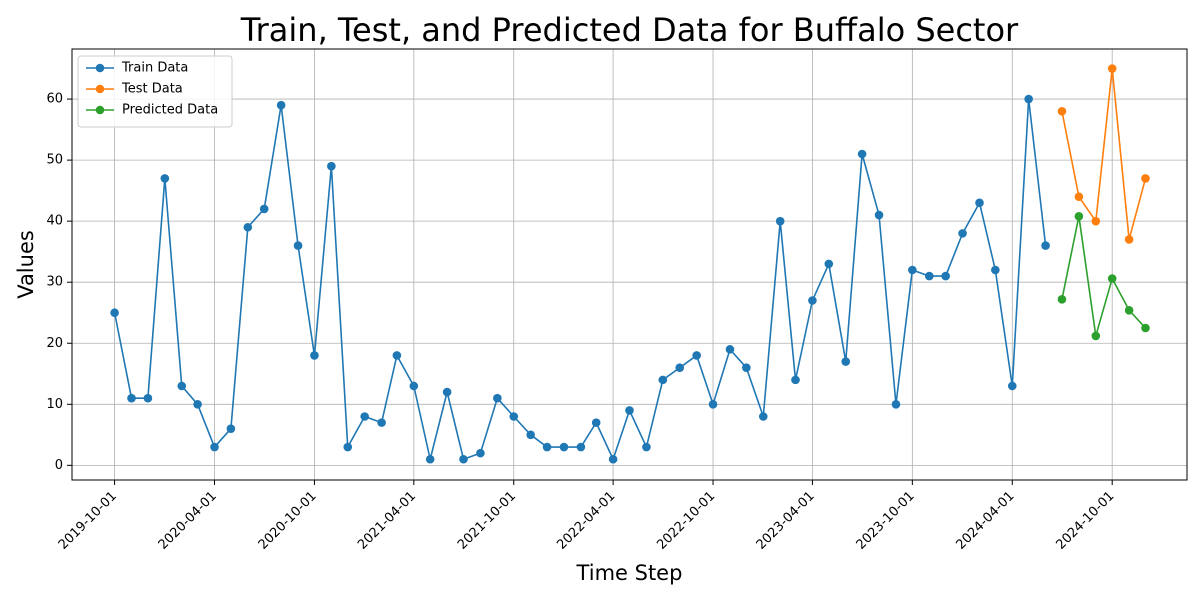 This screenshot has width=1200, height=600. What do you see at coordinates (54, 404) in the screenshot?
I see `y-tick-label: 10` at bounding box center [54, 404].